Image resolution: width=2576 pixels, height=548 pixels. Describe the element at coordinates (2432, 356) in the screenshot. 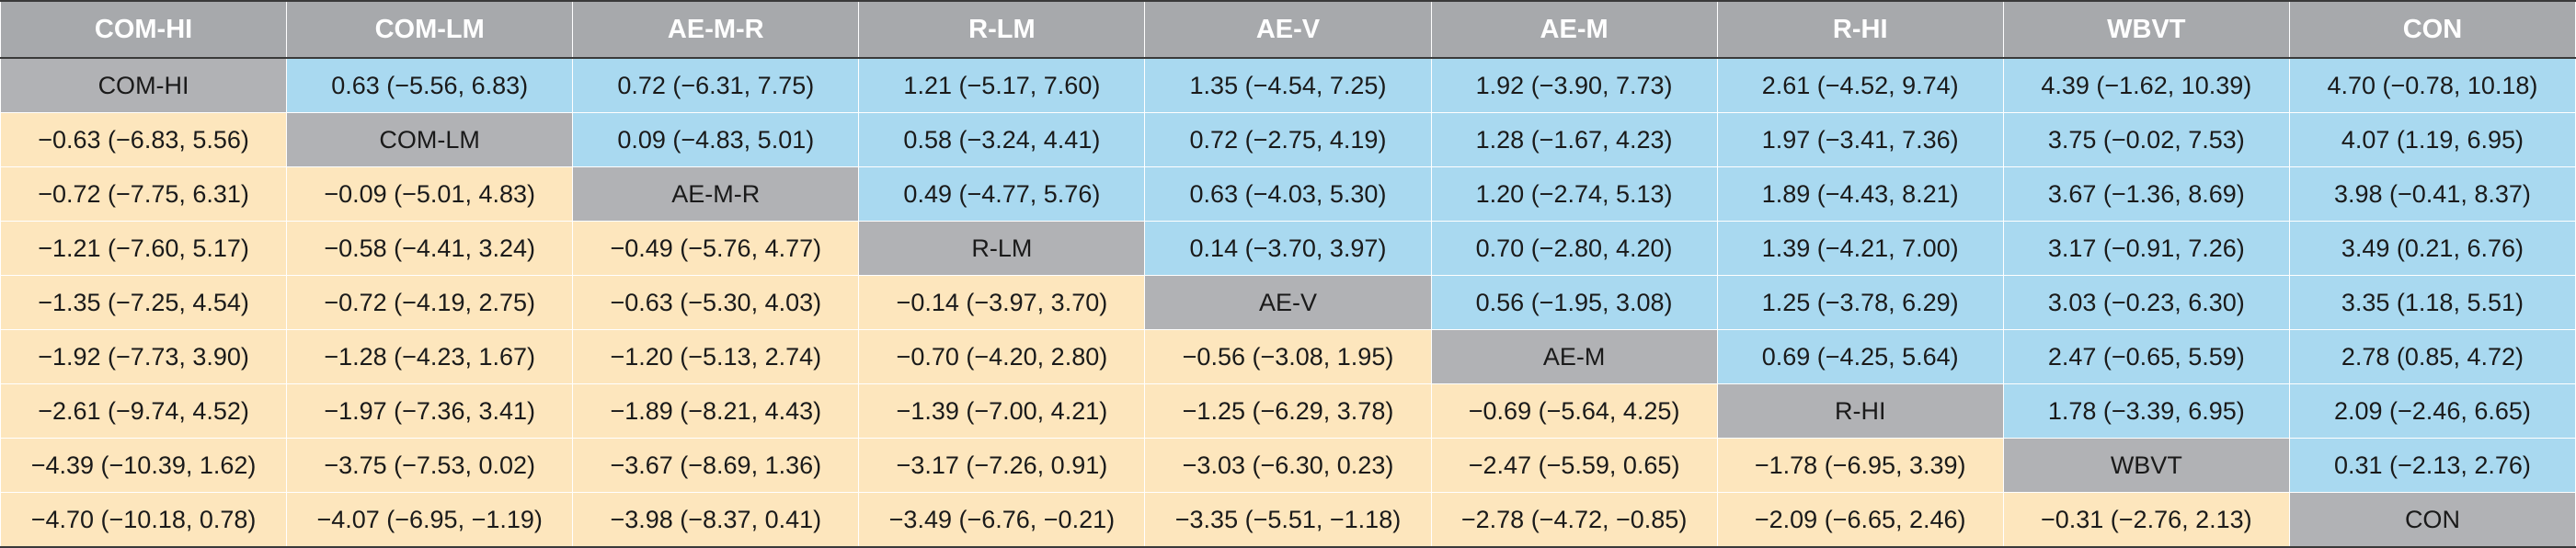

I see `comparison-cell: 2.78 (0.85, 4.72)` at that location.